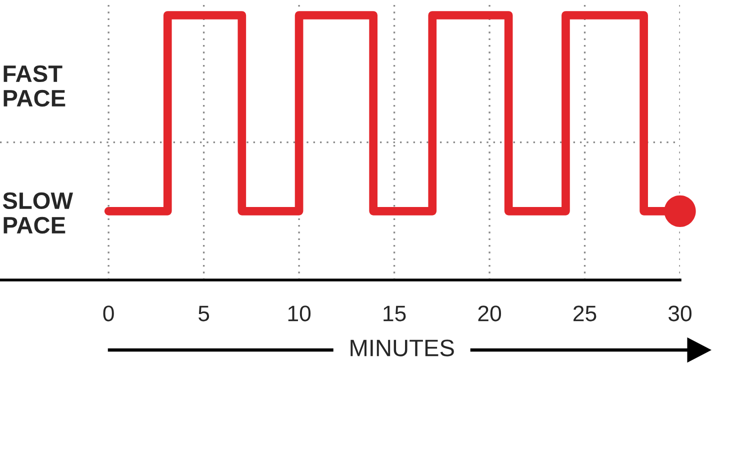 This screenshot has height=461, width=736. I want to click on x-axis-title: MINUTES, so click(402, 348).